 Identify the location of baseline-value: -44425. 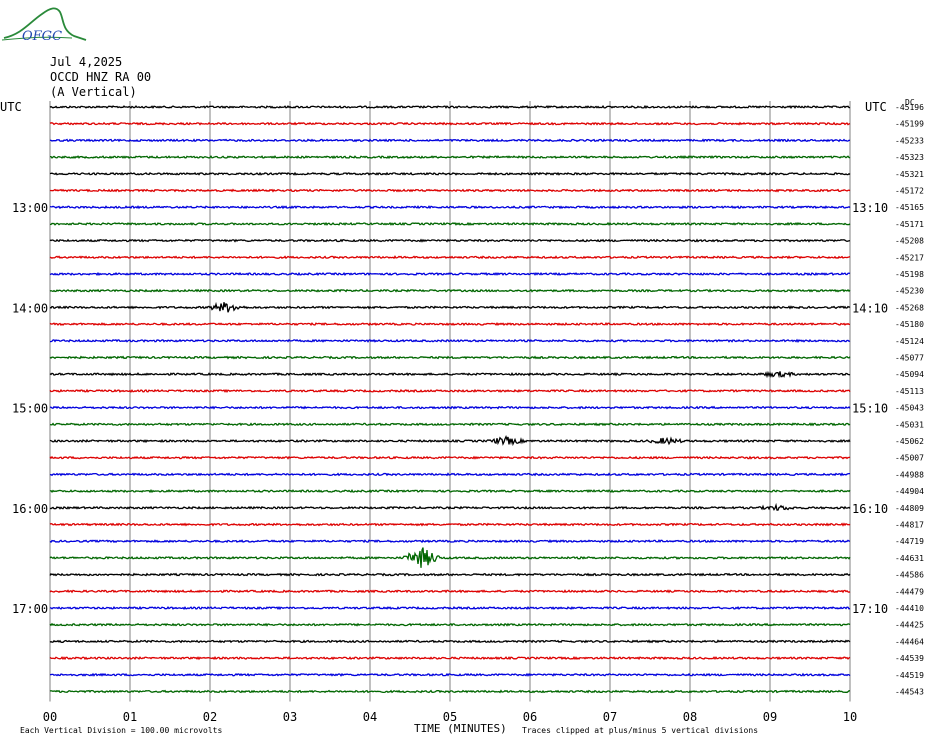
(909, 625).